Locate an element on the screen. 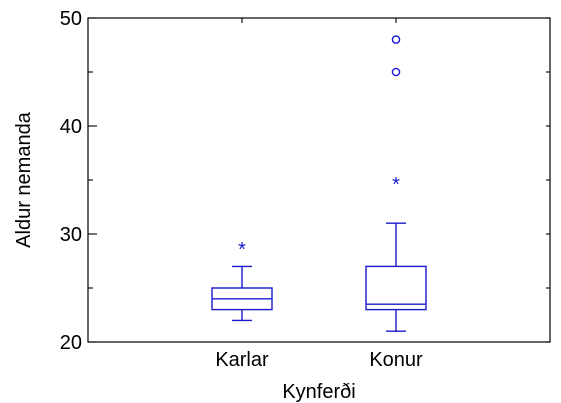 This screenshot has width=561, height=403. y-tick-label: 50 is located at coordinates (71, 19).